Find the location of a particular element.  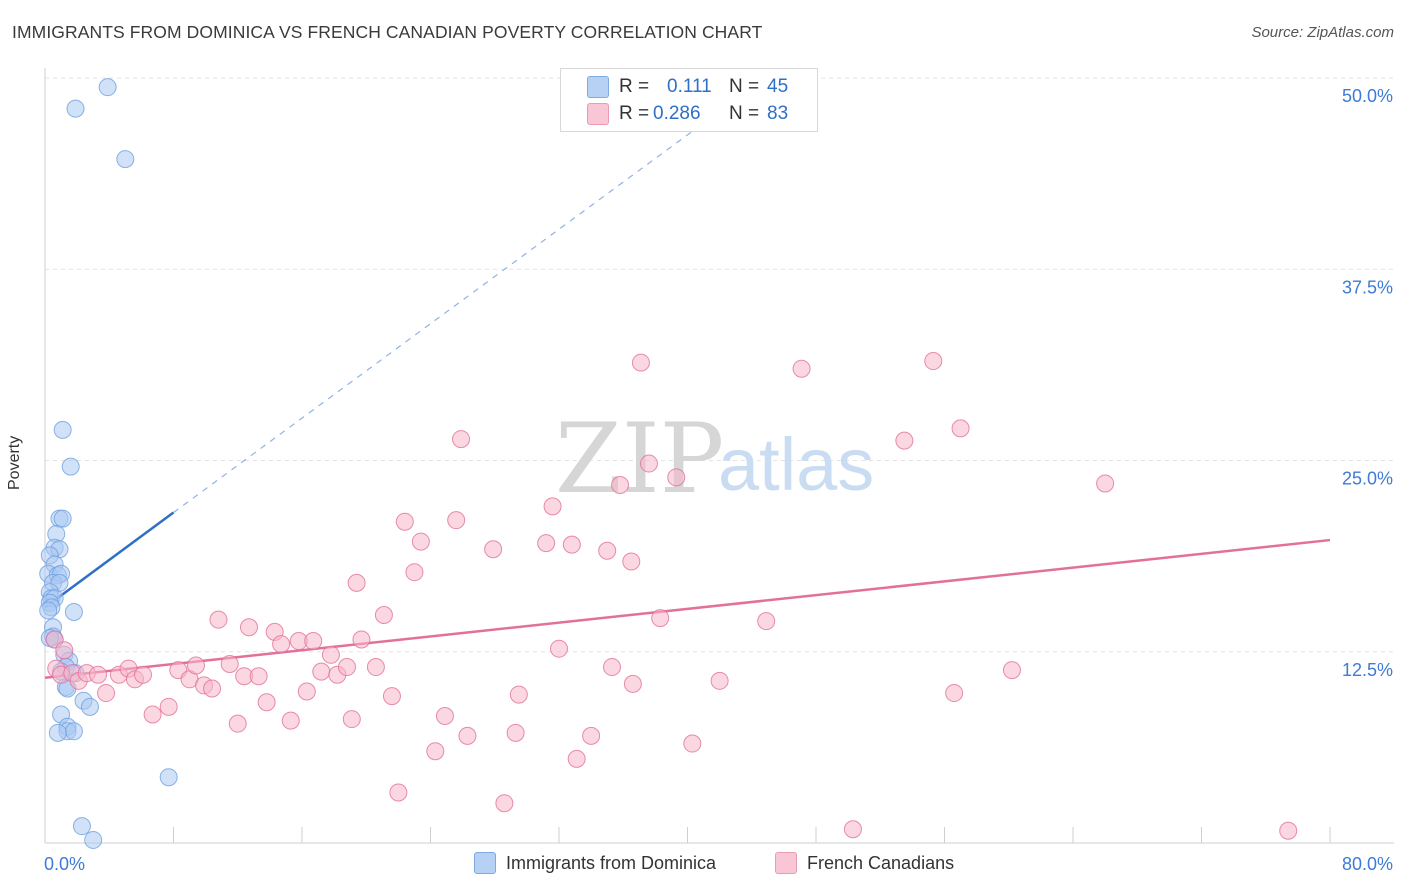

bottom-legend-dominica: Immigrants from Dominica is located at coordinates (595, 863).